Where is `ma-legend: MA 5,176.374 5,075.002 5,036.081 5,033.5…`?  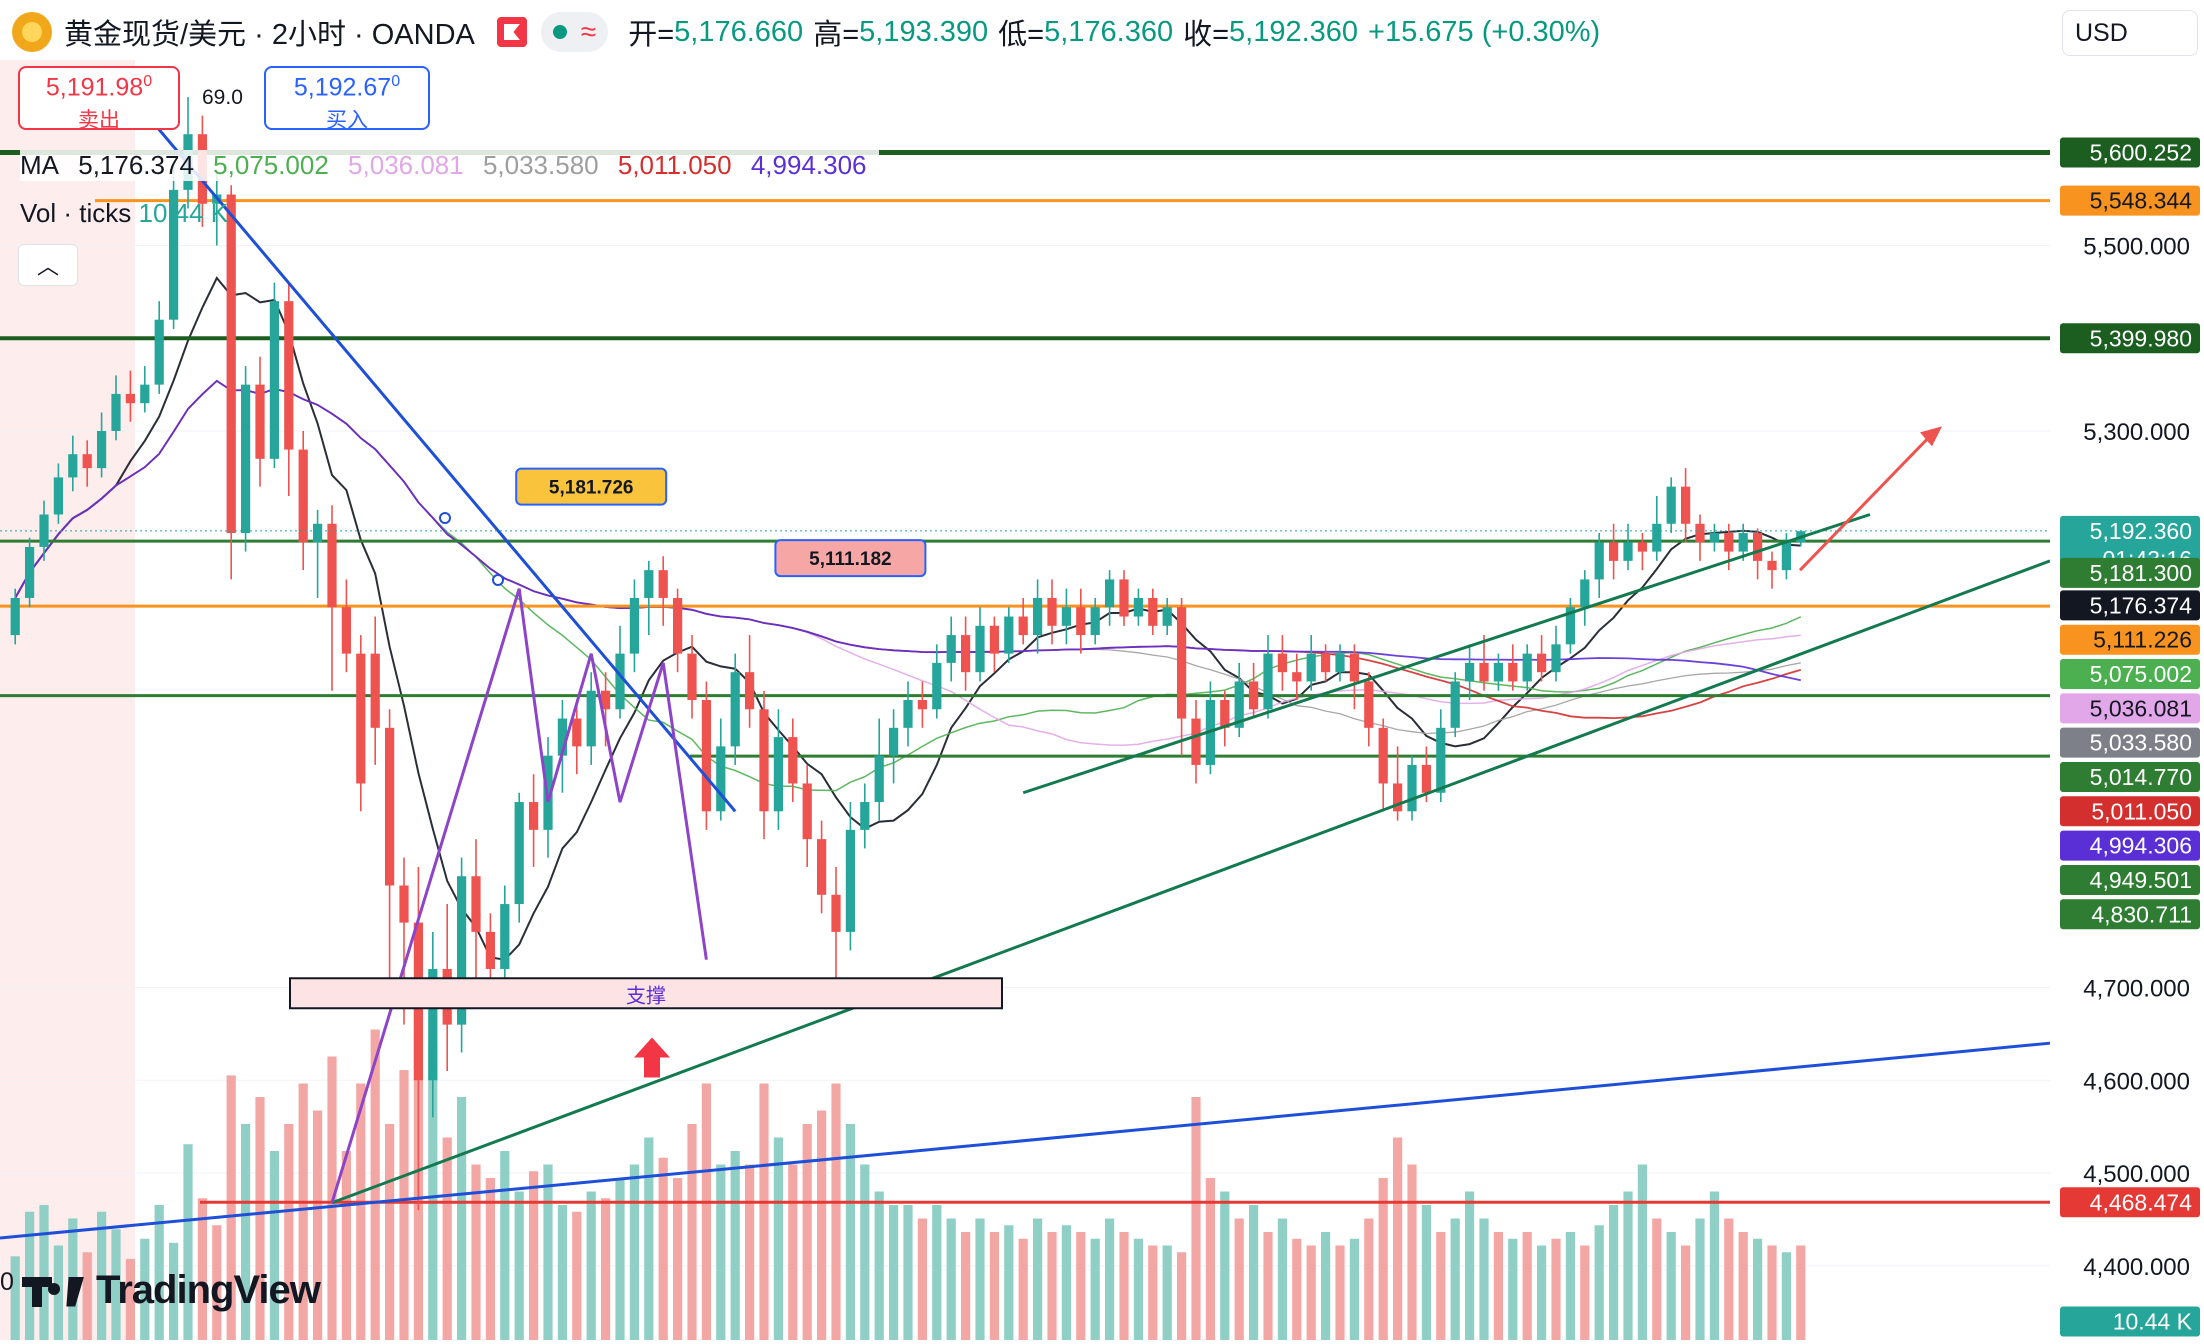 ma-legend: MA 5,176.374 5,075.002 5,036.081 5,033.5… is located at coordinates (449, 165).